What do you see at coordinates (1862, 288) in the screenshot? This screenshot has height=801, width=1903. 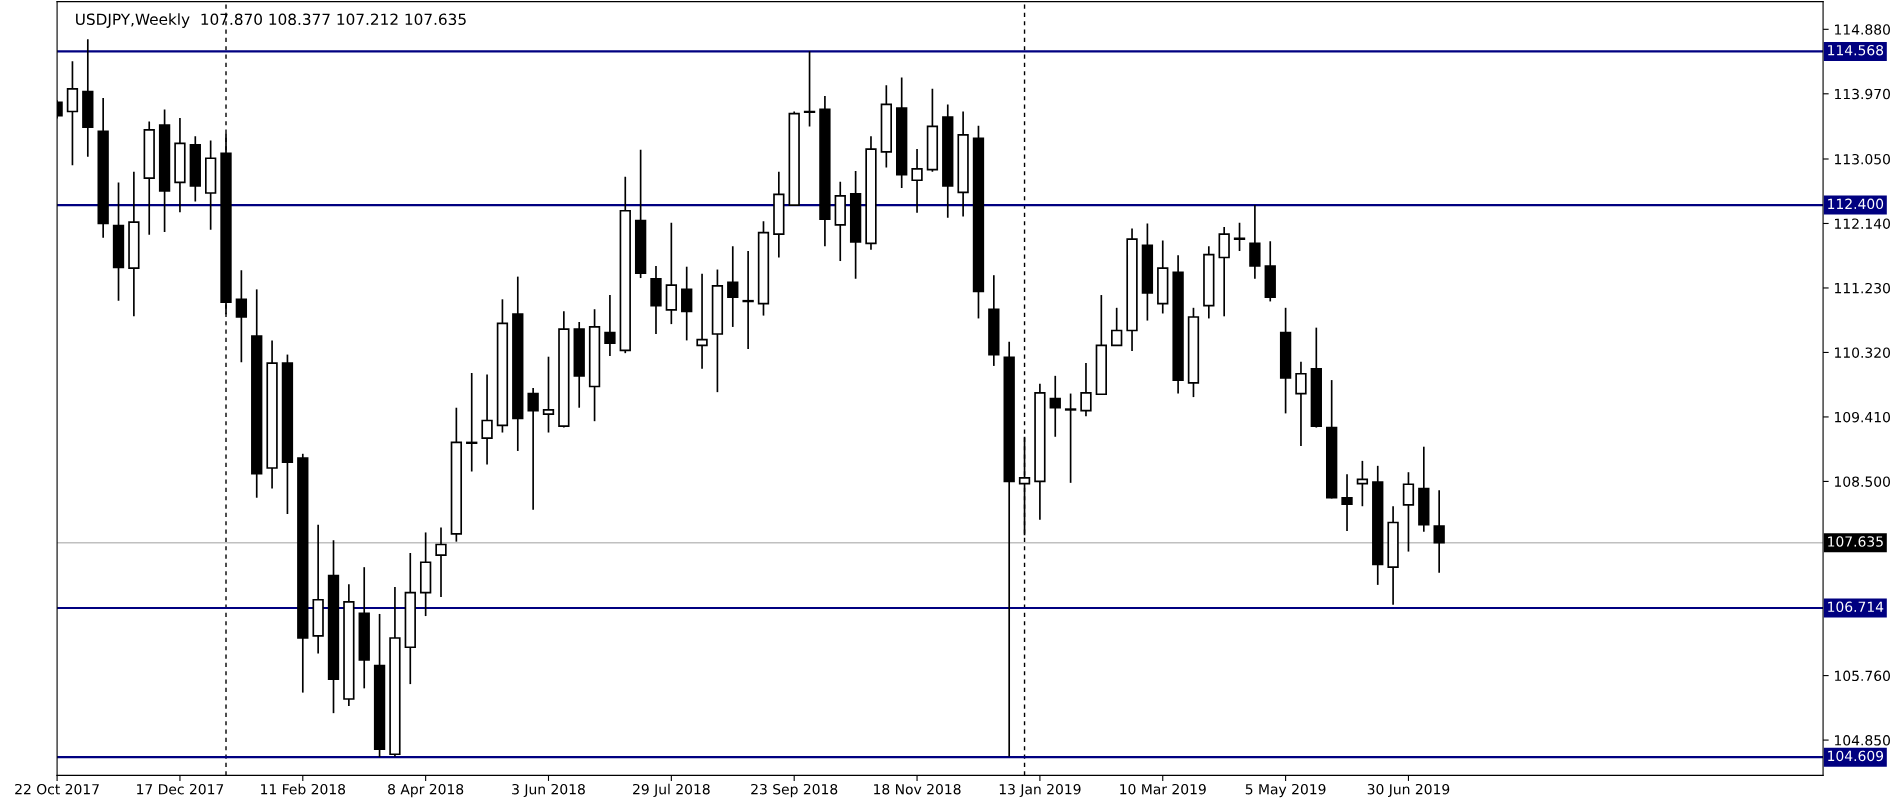 I see `y-tick-label: 111.230` at bounding box center [1862, 288].